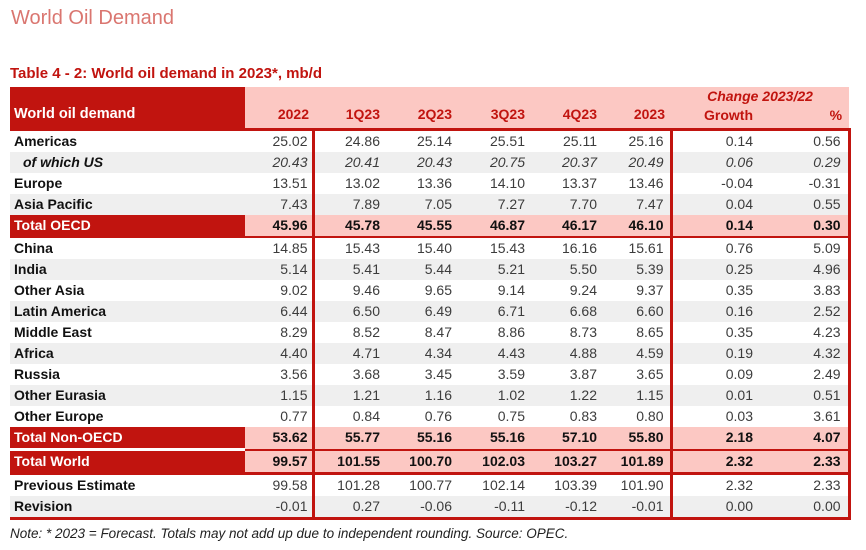 This screenshot has width=866, height=550. What do you see at coordinates (348, 484) in the screenshot?
I see `cell: 101.28` at bounding box center [348, 484].